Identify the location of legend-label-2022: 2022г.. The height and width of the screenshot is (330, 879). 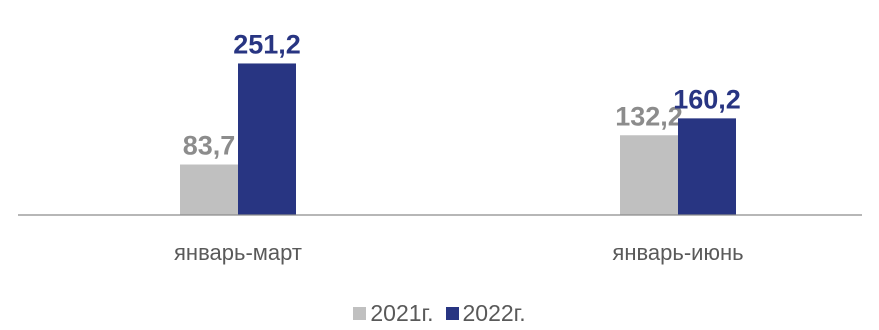
(494, 313).